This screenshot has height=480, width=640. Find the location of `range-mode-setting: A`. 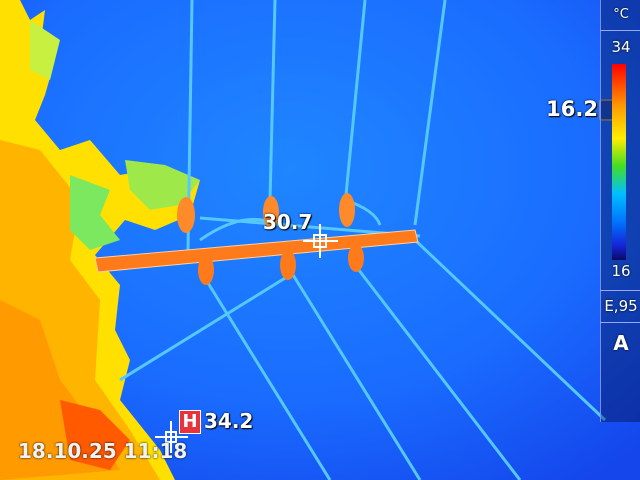

range-mode-setting: A is located at coordinates (621, 343).